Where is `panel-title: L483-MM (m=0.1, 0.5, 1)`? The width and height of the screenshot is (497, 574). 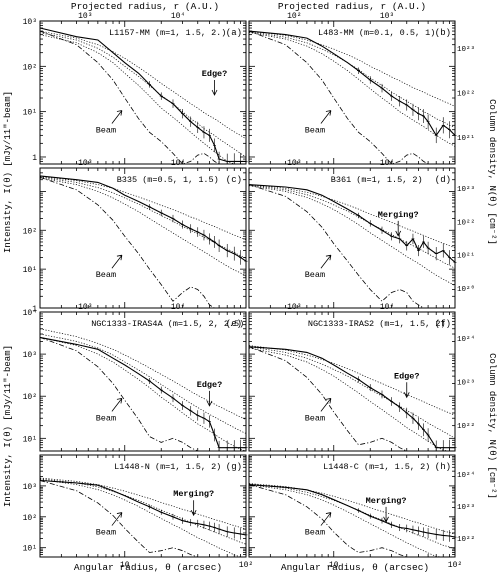 panel-title: L483-MM (m=0.1, 0.5, 1) is located at coordinates (376, 33).